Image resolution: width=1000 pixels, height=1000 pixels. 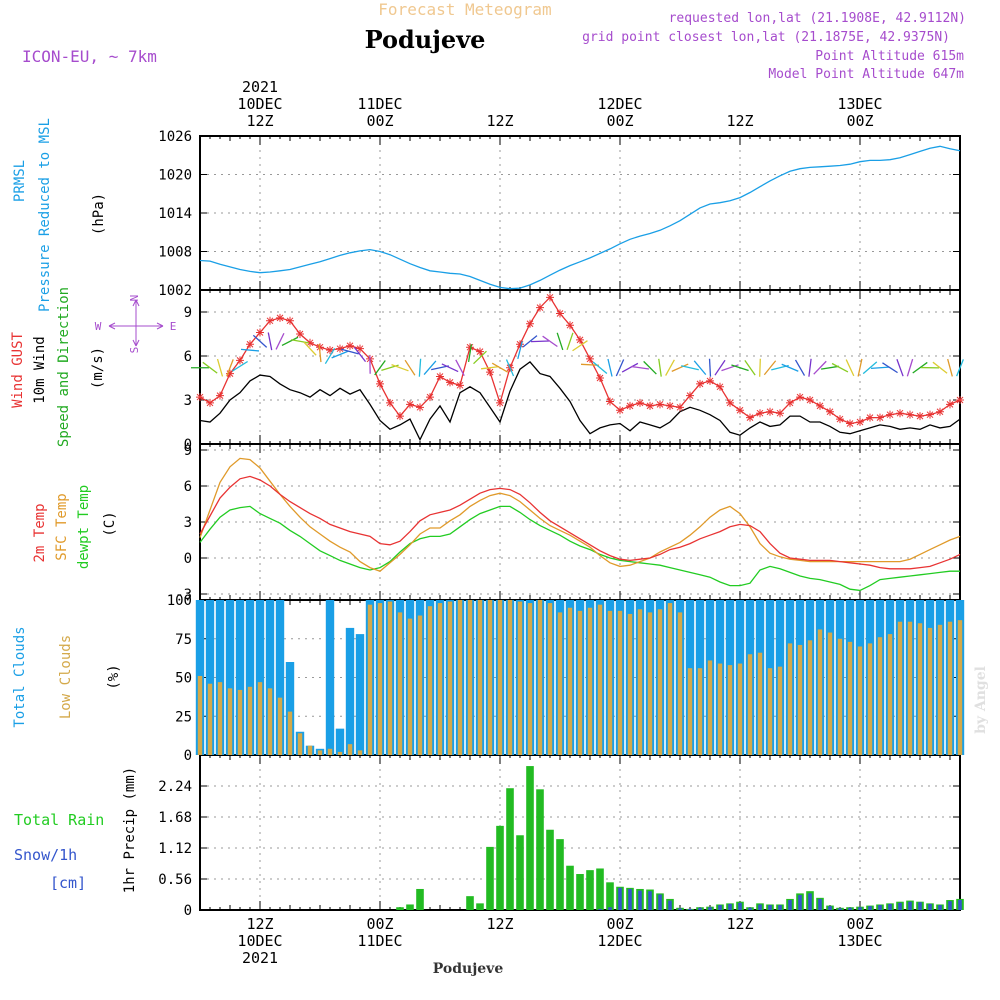 I want to click on panel-1-axes: 0 3 6 9, so click(x=572, y=371).